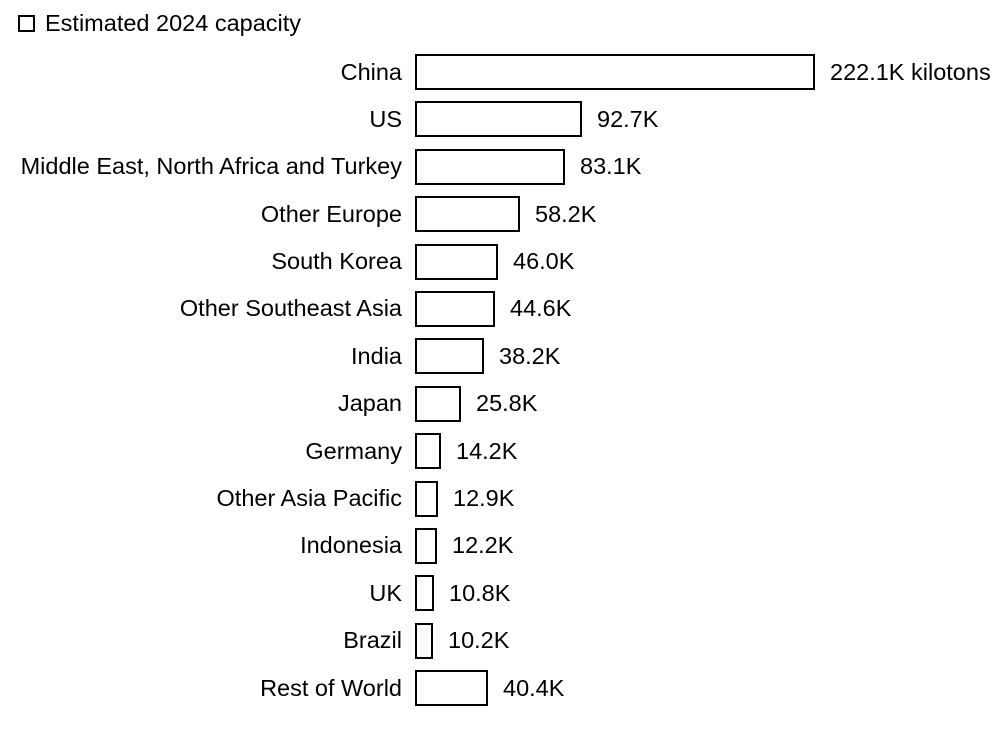 This screenshot has width=1006, height=730. I want to click on category-label: South Korea, so click(336, 261).